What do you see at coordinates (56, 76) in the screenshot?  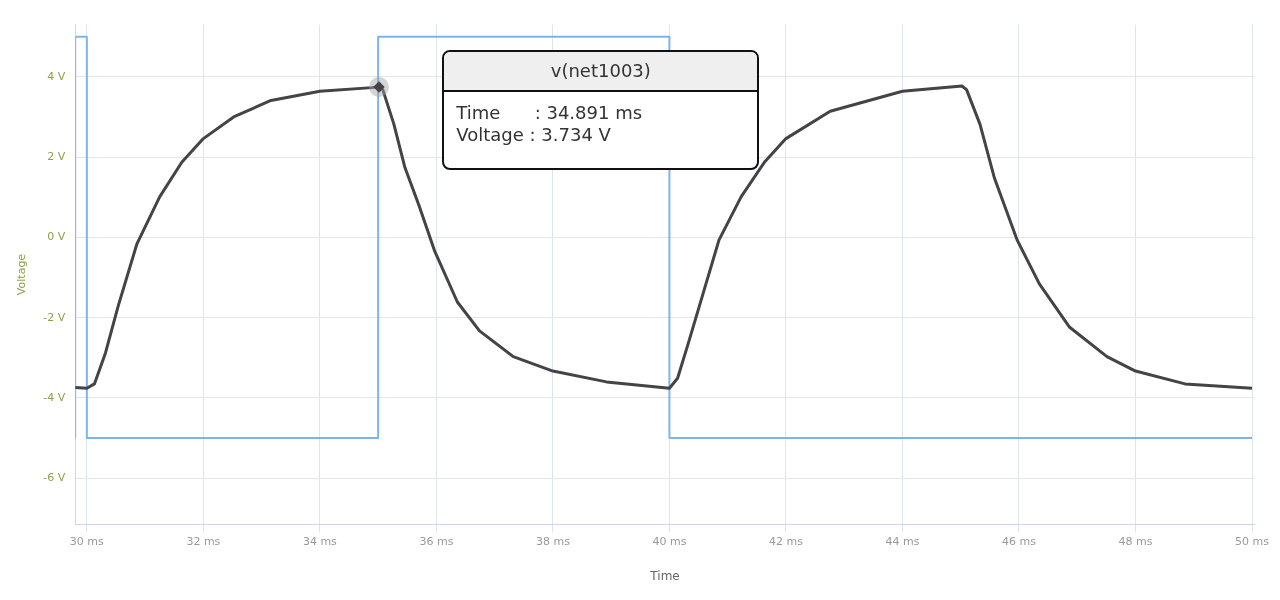 I see `y-tick-label: 4 V` at bounding box center [56, 76].